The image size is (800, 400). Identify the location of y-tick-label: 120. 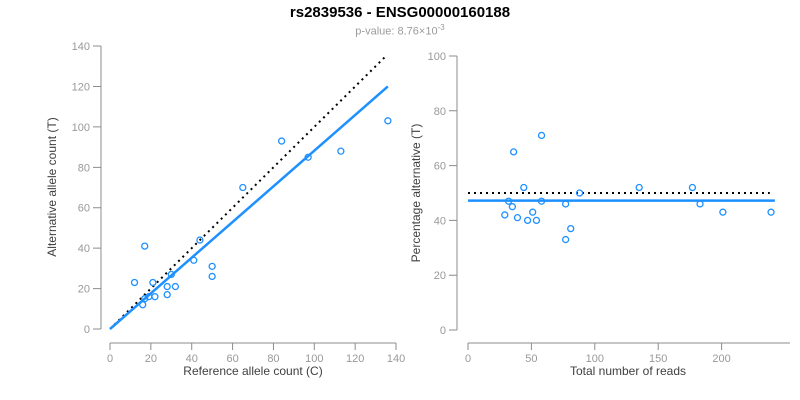
(81, 87).